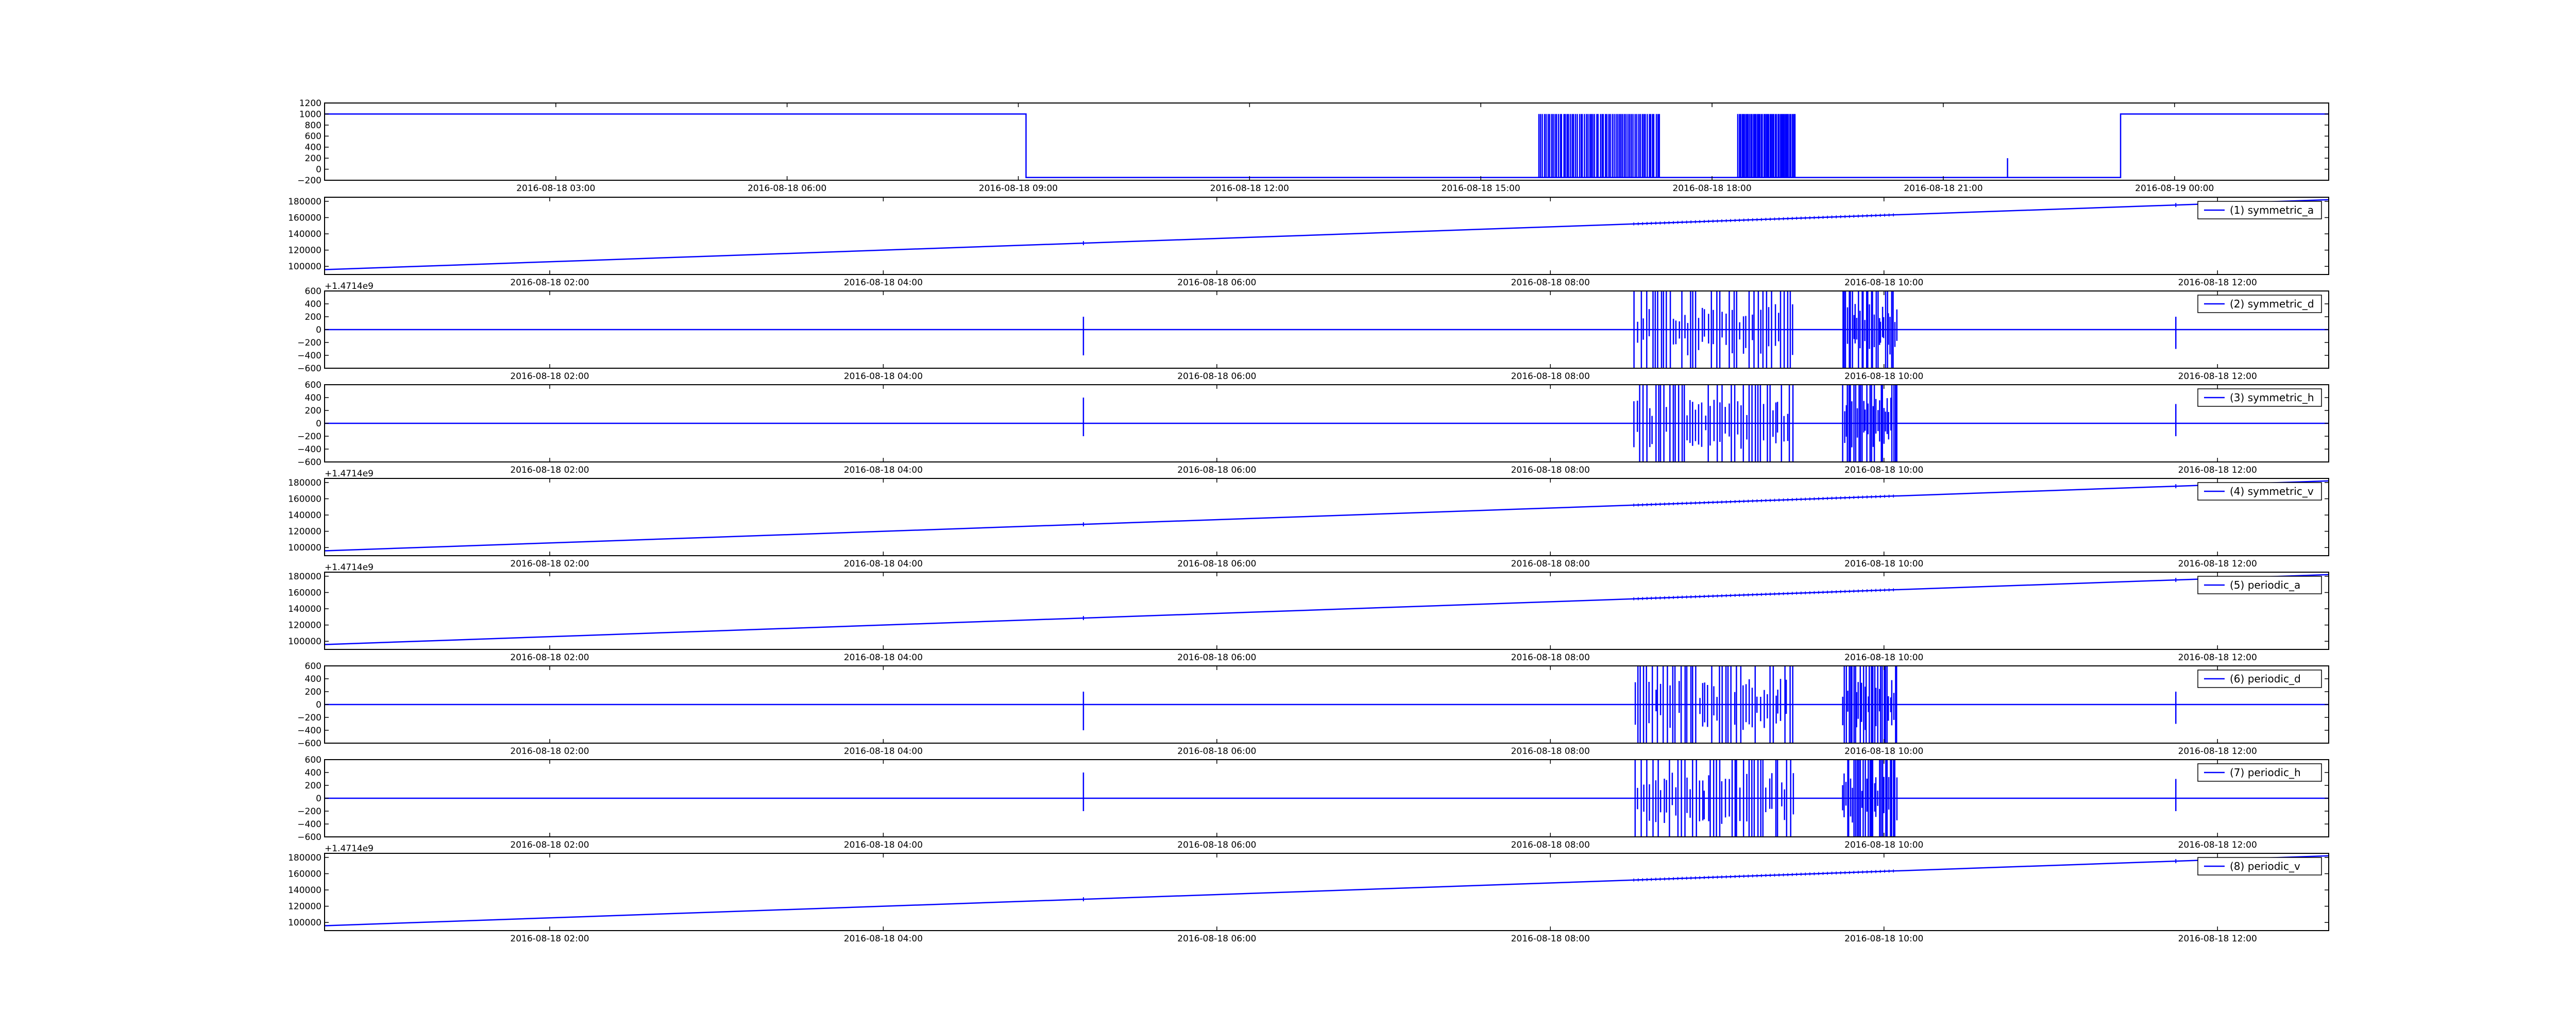 The image size is (2576, 1030). Describe the element at coordinates (2265, 585) in the screenshot. I see `legend-label: (5) periodic_a` at that location.